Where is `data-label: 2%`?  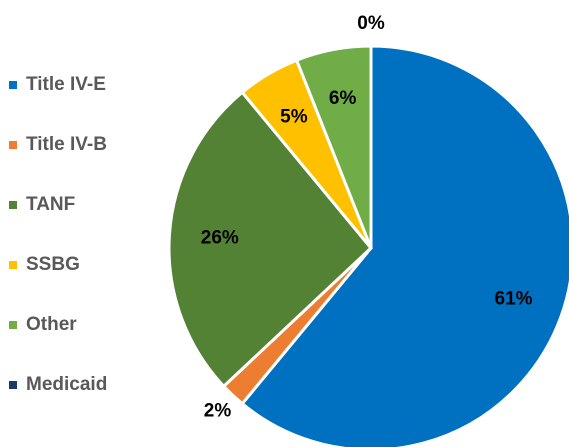
data-label: 2% is located at coordinates (218, 410).